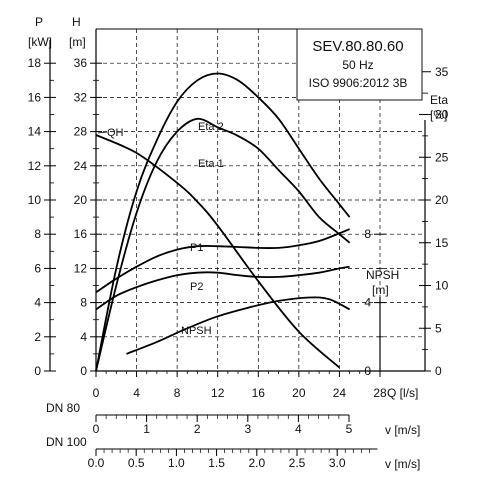 Image resolution: width=487 pixels, height=497 pixels. What do you see at coordinates (81, 97) in the screenshot?
I see `h-tick-label-8: 32` at bounding box center [81, 97].